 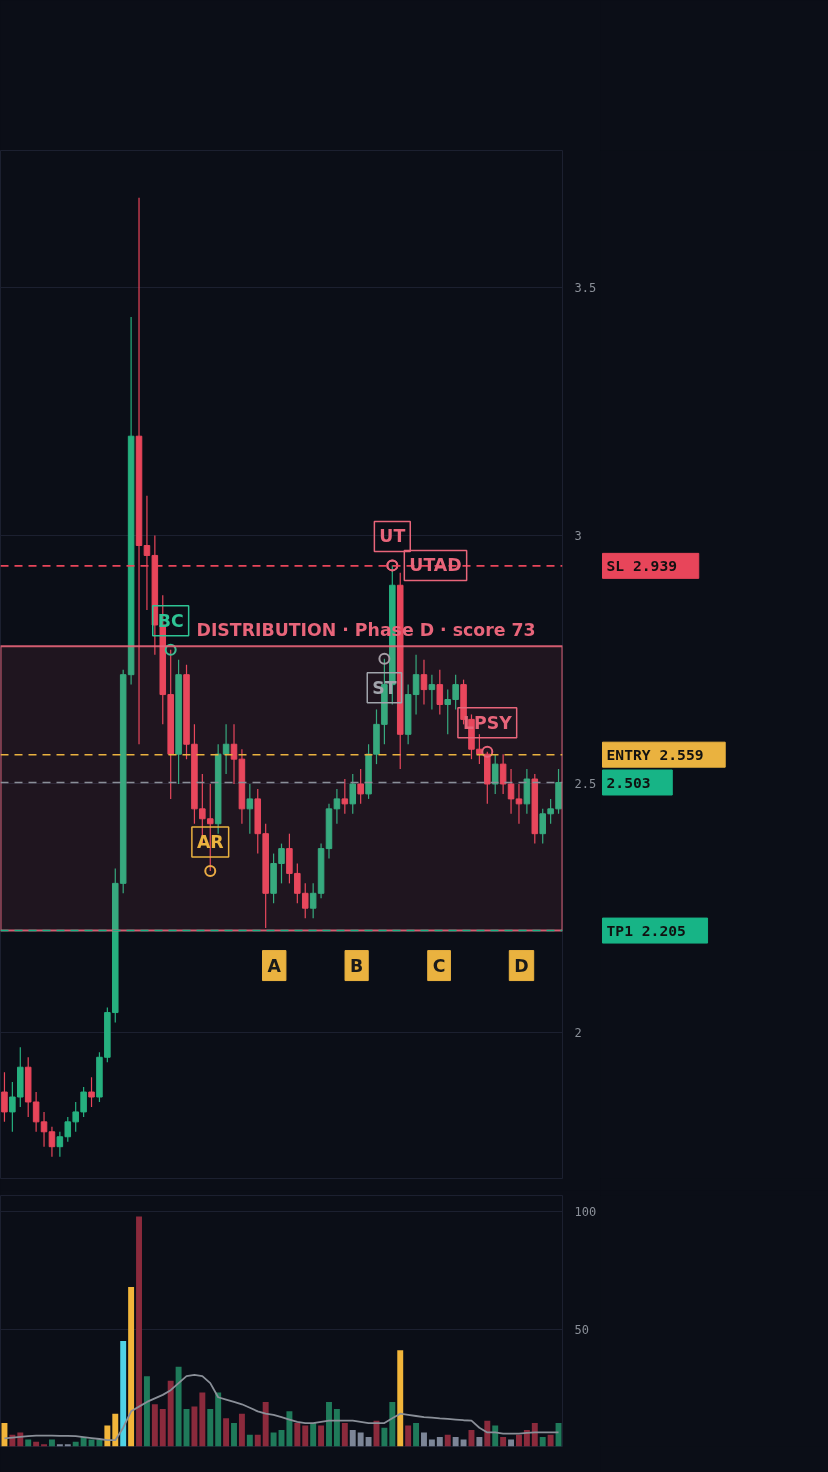 What do you see at coordinates (585, 287) in the screenshot?
I see `y-tick-label: 3.5` at bounding box center [585, 287].